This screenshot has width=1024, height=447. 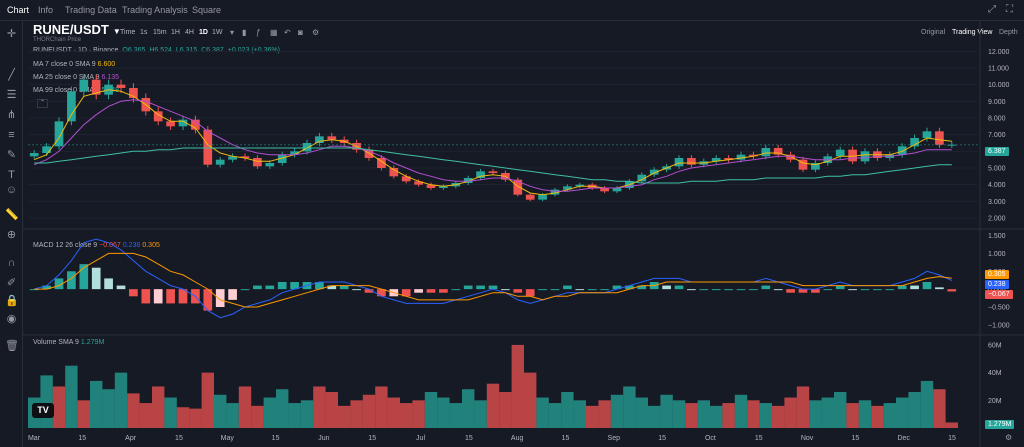 I want to click on horizontal-lines-icon: ☰, so click(x=11, y=95).